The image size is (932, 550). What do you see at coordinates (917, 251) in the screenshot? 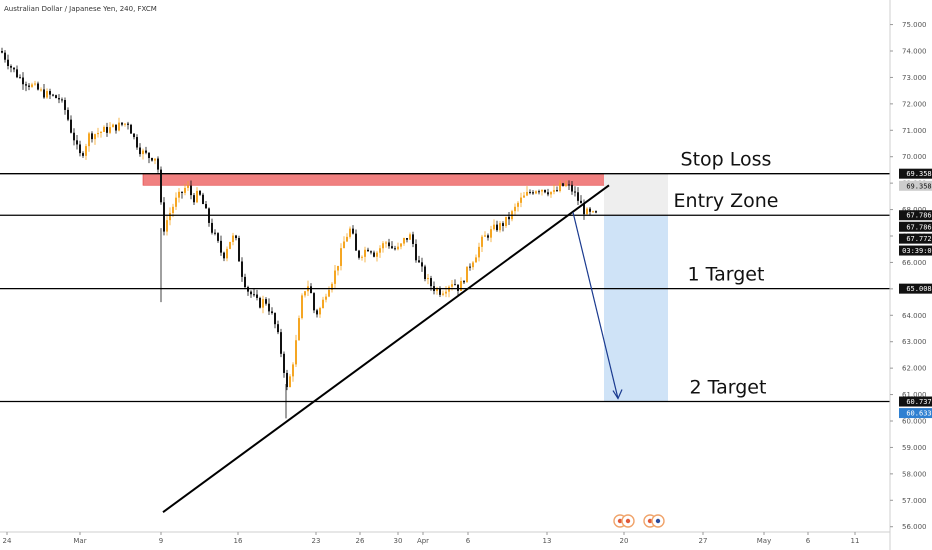
I see `price-tag-text: 03:39:08` at bounding box center [917, 251].